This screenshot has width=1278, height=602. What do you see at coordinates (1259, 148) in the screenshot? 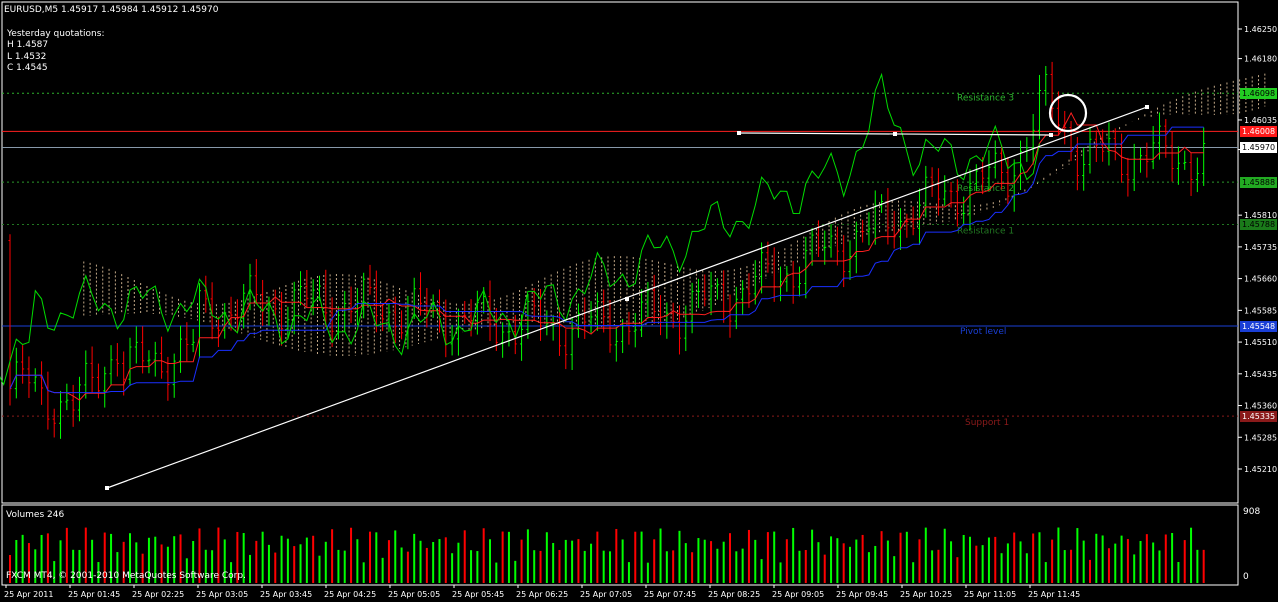
I see `current-price-badge: 1.45970` at bounding box center [1259, 148].